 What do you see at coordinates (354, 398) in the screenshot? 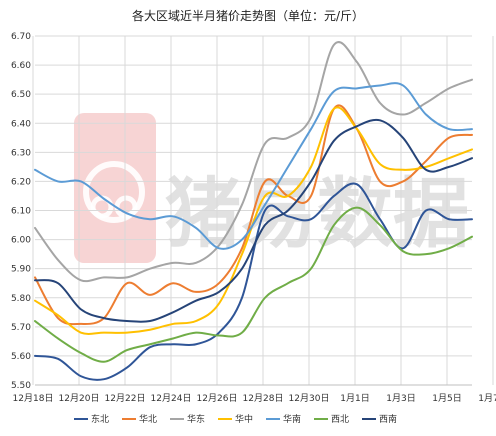
I see `x-tick-label: 1月1日` at bounding box center [354, 398].